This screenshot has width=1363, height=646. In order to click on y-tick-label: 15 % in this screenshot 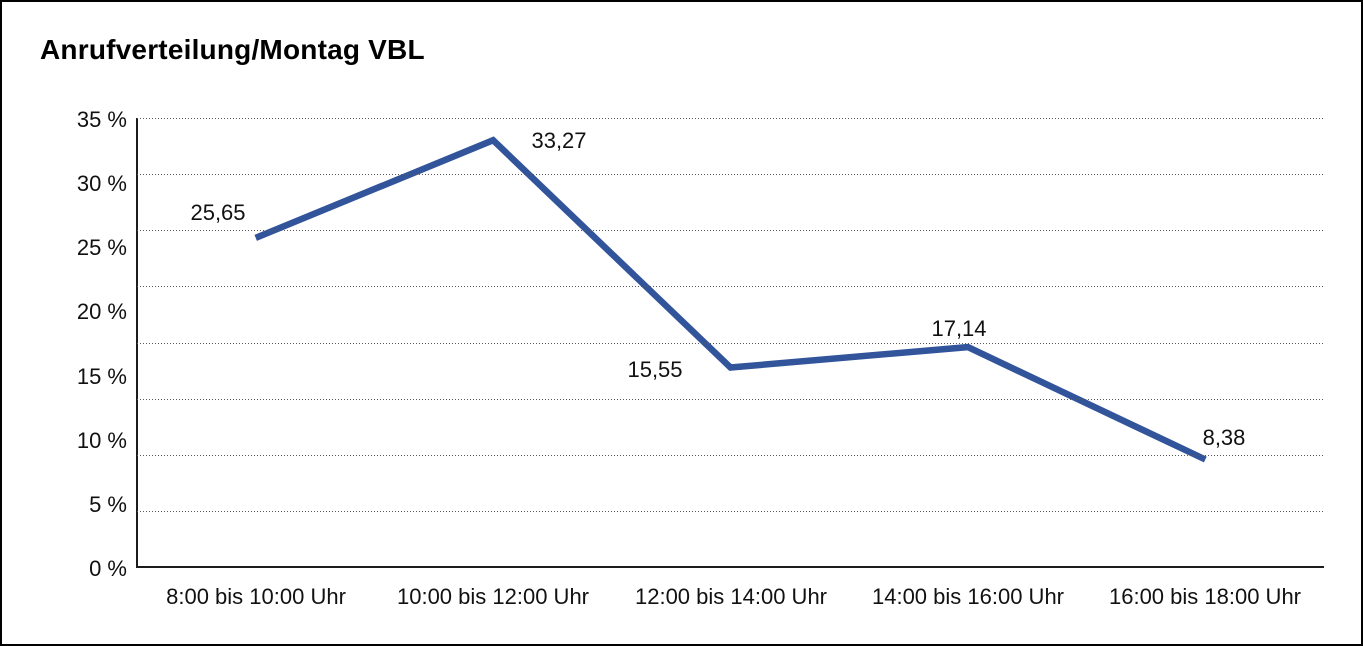, I will do `click(101, 376)`.